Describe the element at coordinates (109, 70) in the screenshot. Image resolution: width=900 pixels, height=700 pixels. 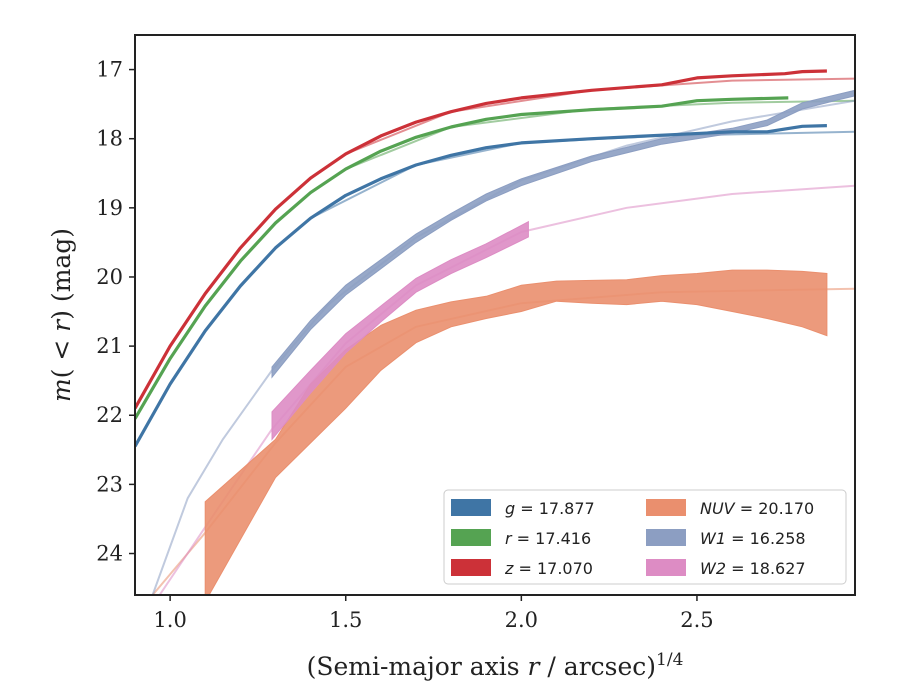
I see `y-tick-label: 17` at that location.